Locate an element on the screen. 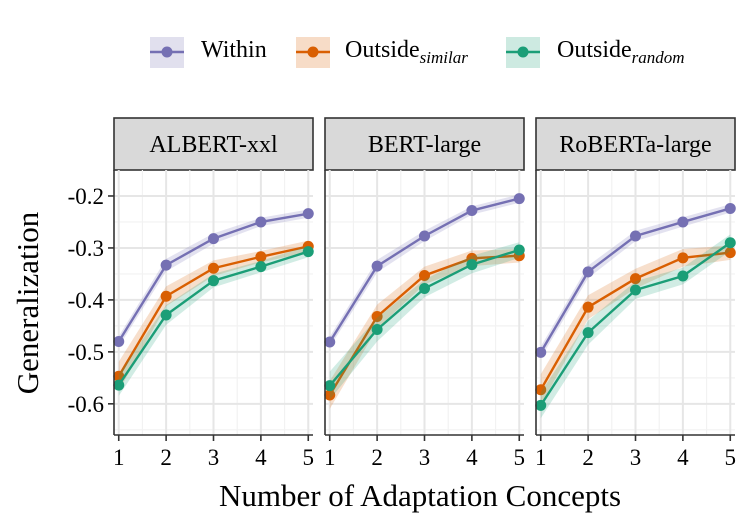 This screenshot has height=532, width=747. y-tick-label: -0.6 is located at coordinates (86, 404).